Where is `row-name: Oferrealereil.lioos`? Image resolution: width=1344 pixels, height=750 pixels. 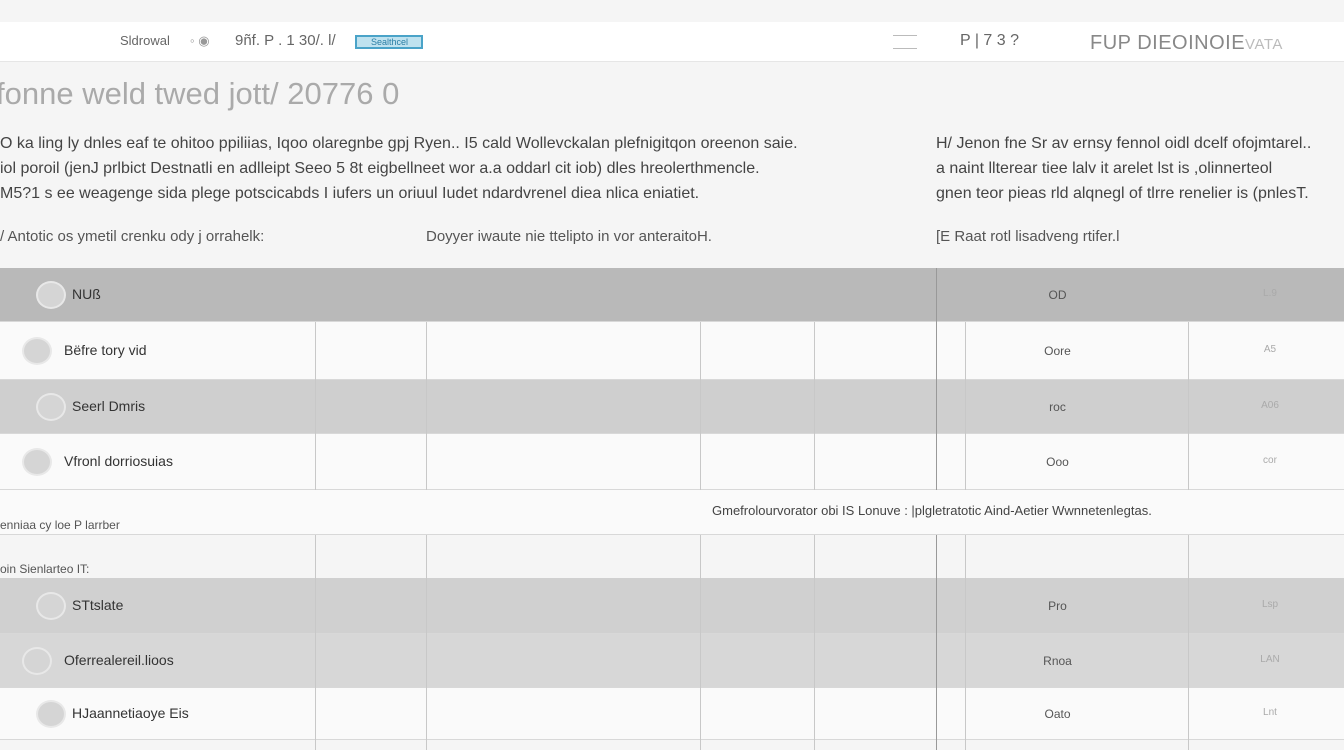 row-name: Oferrealereil.lioos is located at coordinates (119, 660).